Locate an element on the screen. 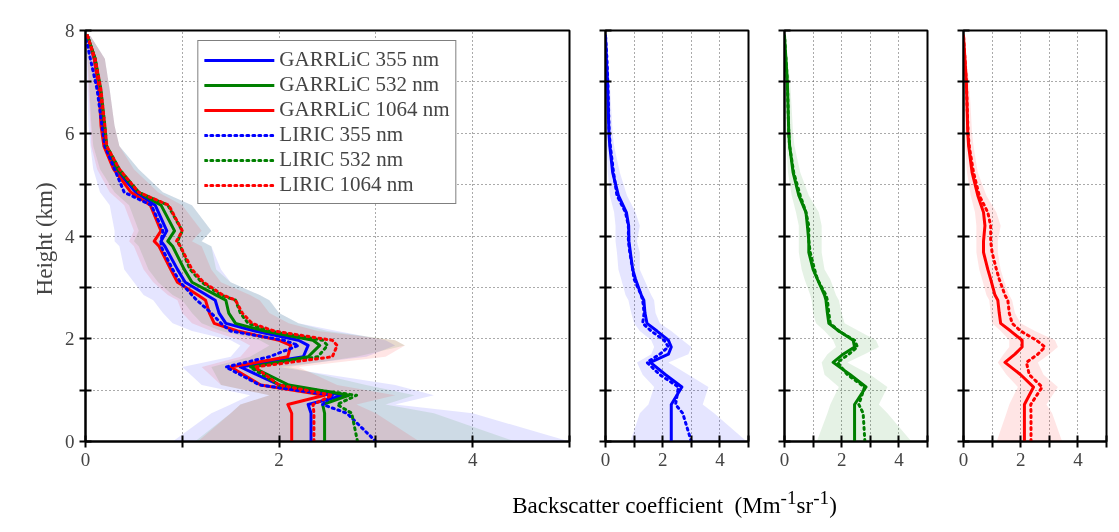 This screenshot has height=532, width=1119. x-axis-title: Backscatter coefficient (Mm$^{-1}$sr$^{-1}$) is located at coordinates (674, 503).